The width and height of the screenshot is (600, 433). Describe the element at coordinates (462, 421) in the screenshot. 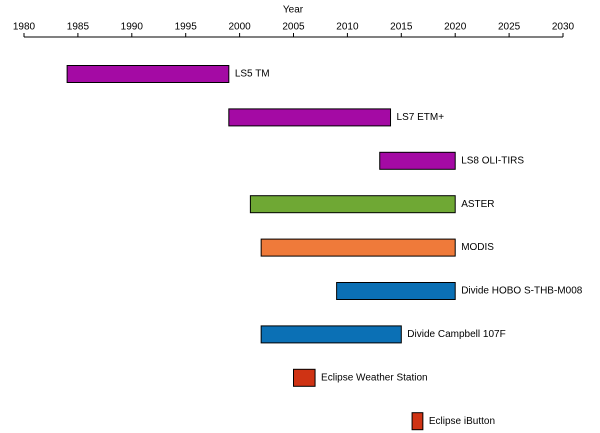

I see `bar-label: Eclipse iButton` at that location.